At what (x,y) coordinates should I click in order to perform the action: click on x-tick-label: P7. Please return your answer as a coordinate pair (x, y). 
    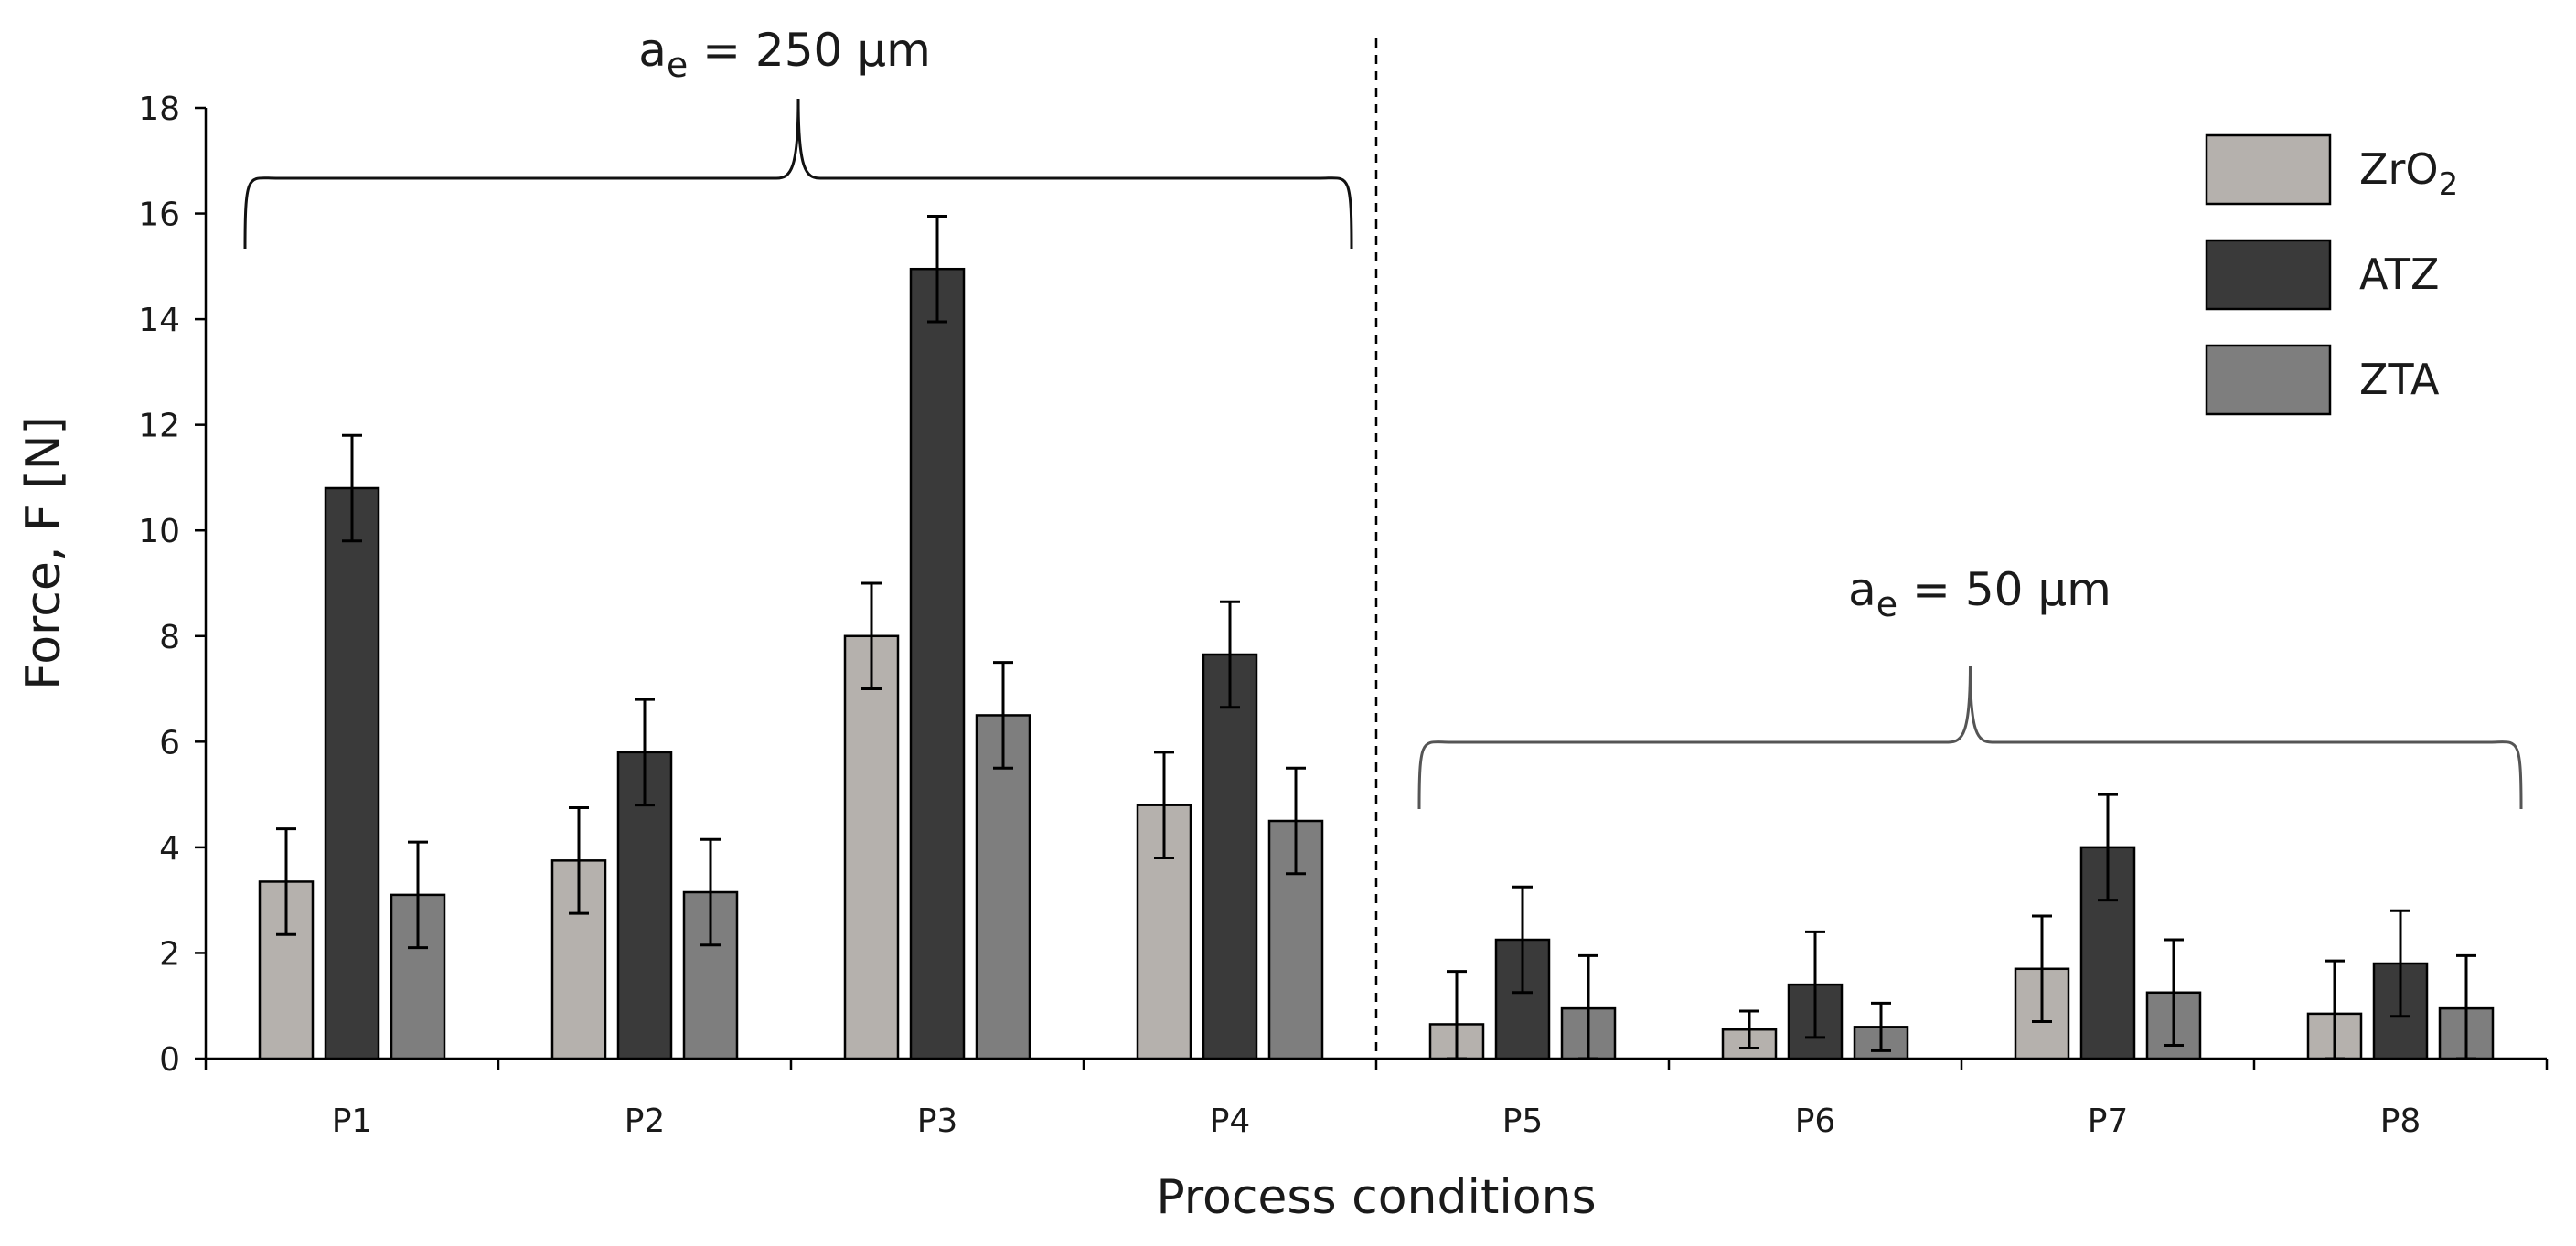
    Looking at the image, I should click on (2108, 1121).